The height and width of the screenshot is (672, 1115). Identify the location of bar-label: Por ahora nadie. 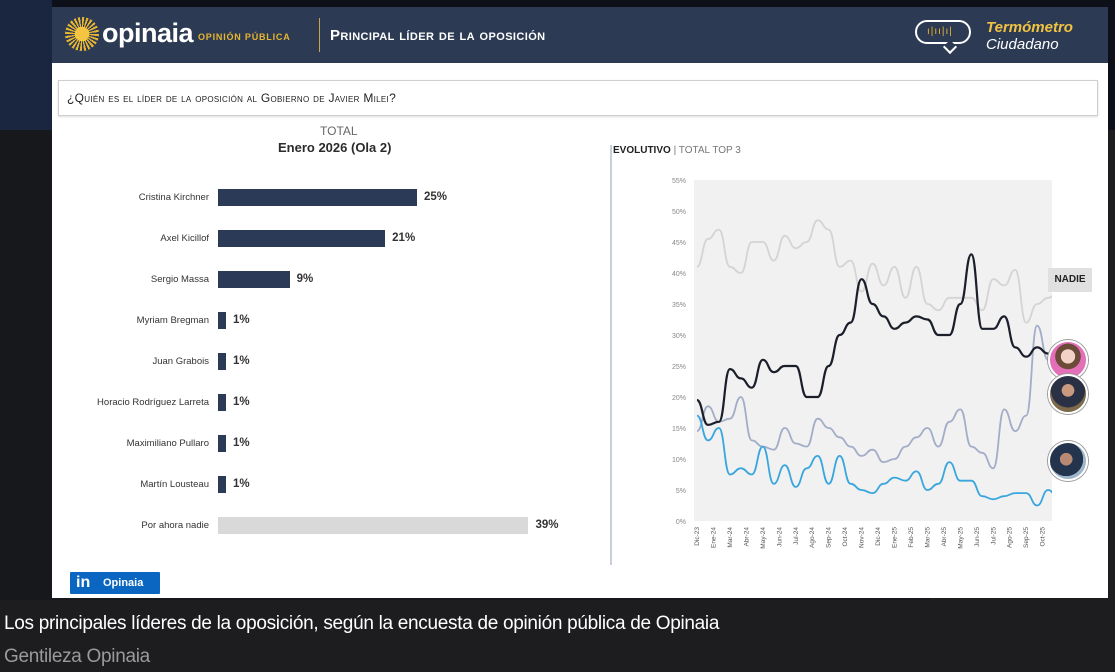
(175, 525).